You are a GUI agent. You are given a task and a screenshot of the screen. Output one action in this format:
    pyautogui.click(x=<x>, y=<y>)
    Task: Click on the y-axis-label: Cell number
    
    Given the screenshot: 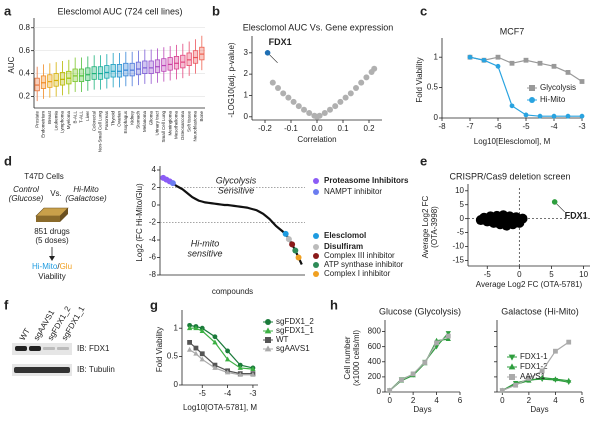 What is the action you would take?
    pyautogui.click(x=347, y=357)
    